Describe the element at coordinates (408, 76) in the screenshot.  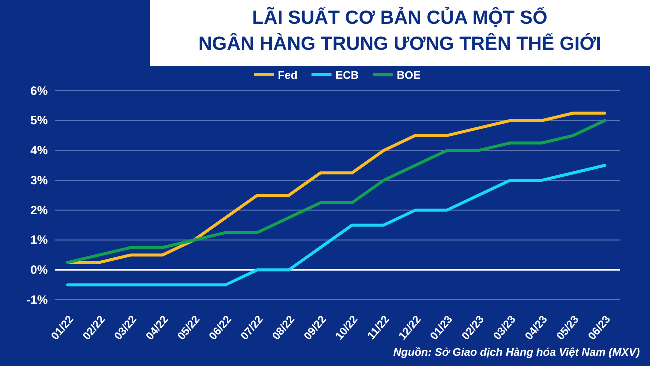
I see `legend-label: BOE` at that location.